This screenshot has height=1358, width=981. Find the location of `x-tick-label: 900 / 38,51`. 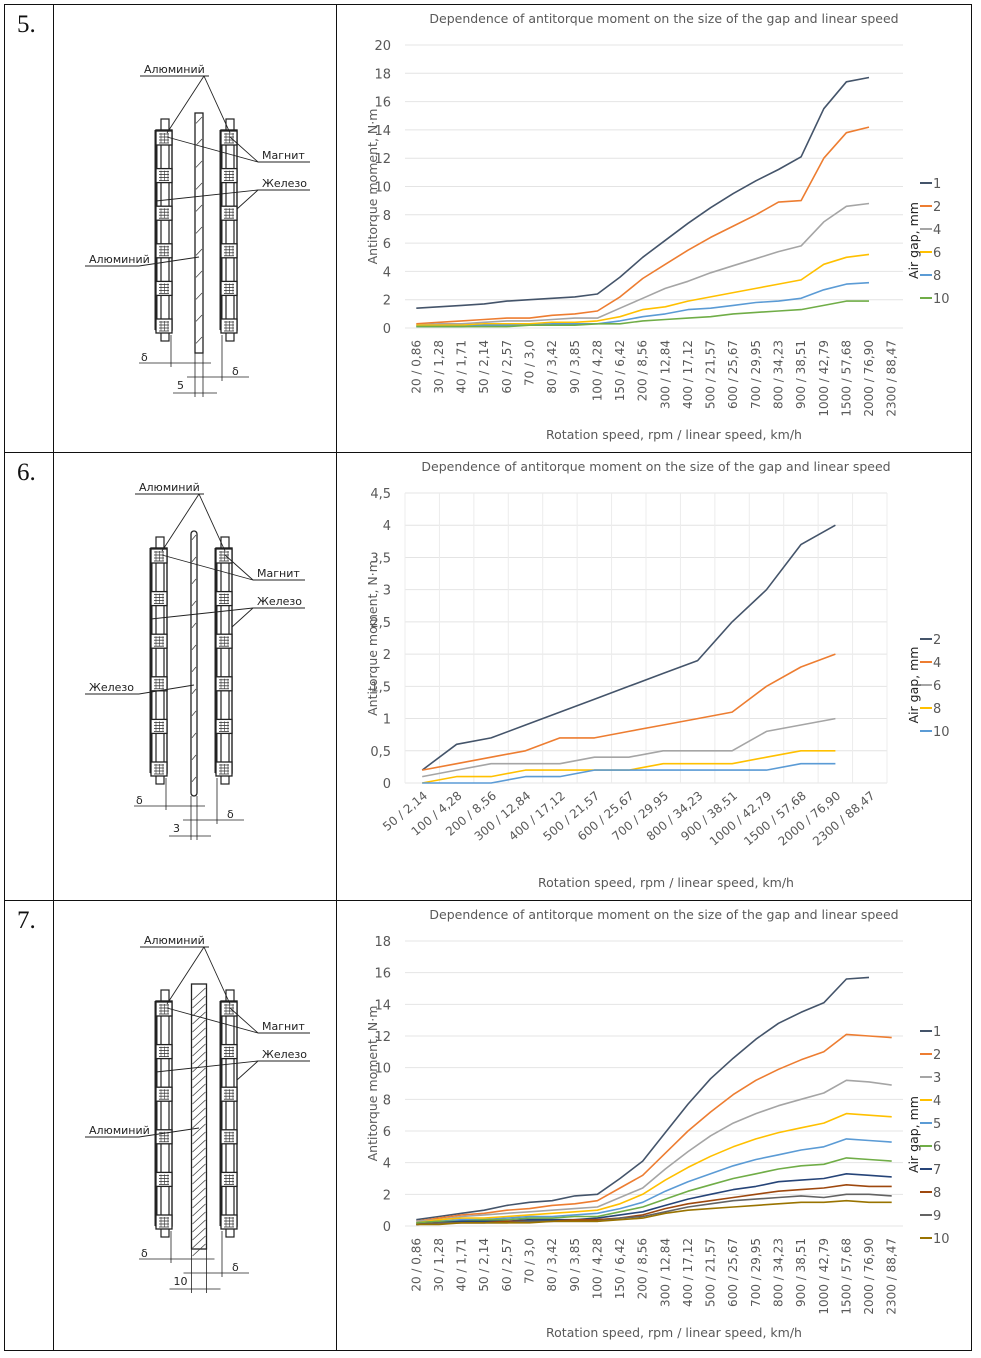

x-tick-label: 900 / 38,51 is located at coordinates (801, 1272).